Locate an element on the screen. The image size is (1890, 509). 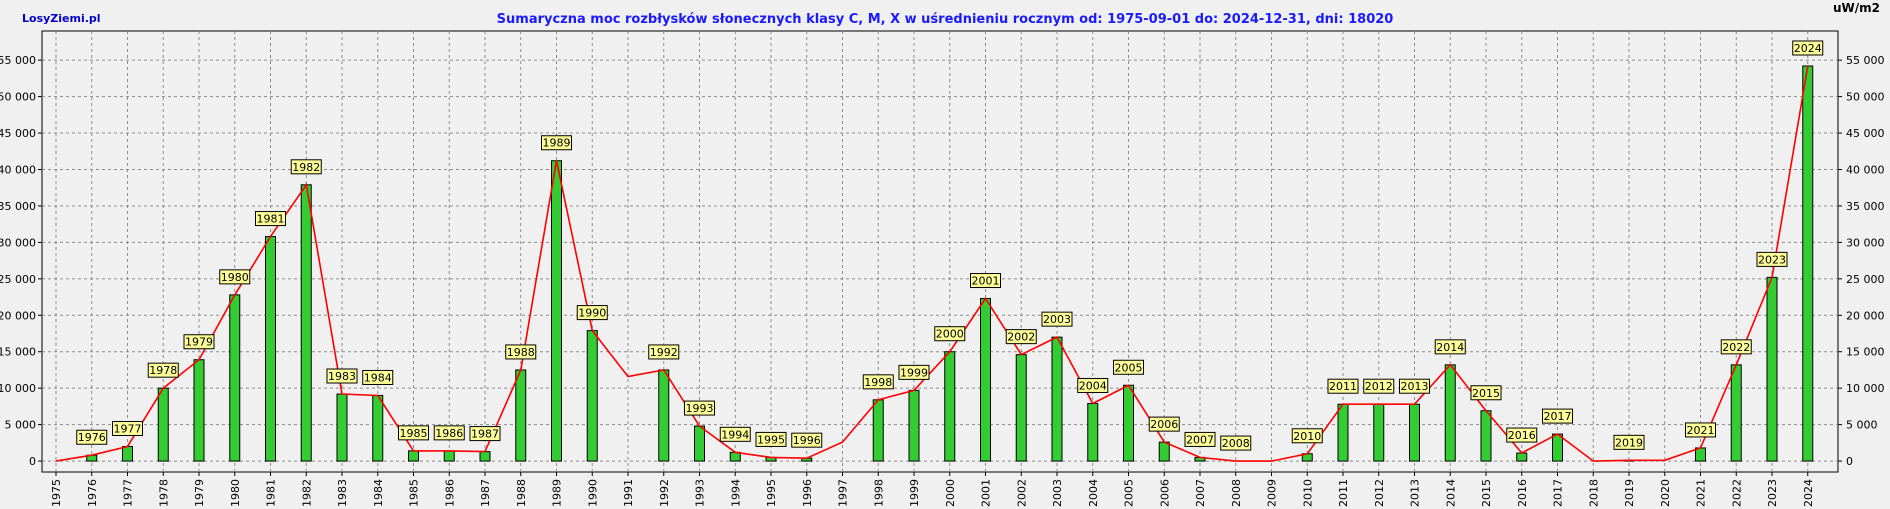
year-label: 2017 is located at coordinates (1558, 416).